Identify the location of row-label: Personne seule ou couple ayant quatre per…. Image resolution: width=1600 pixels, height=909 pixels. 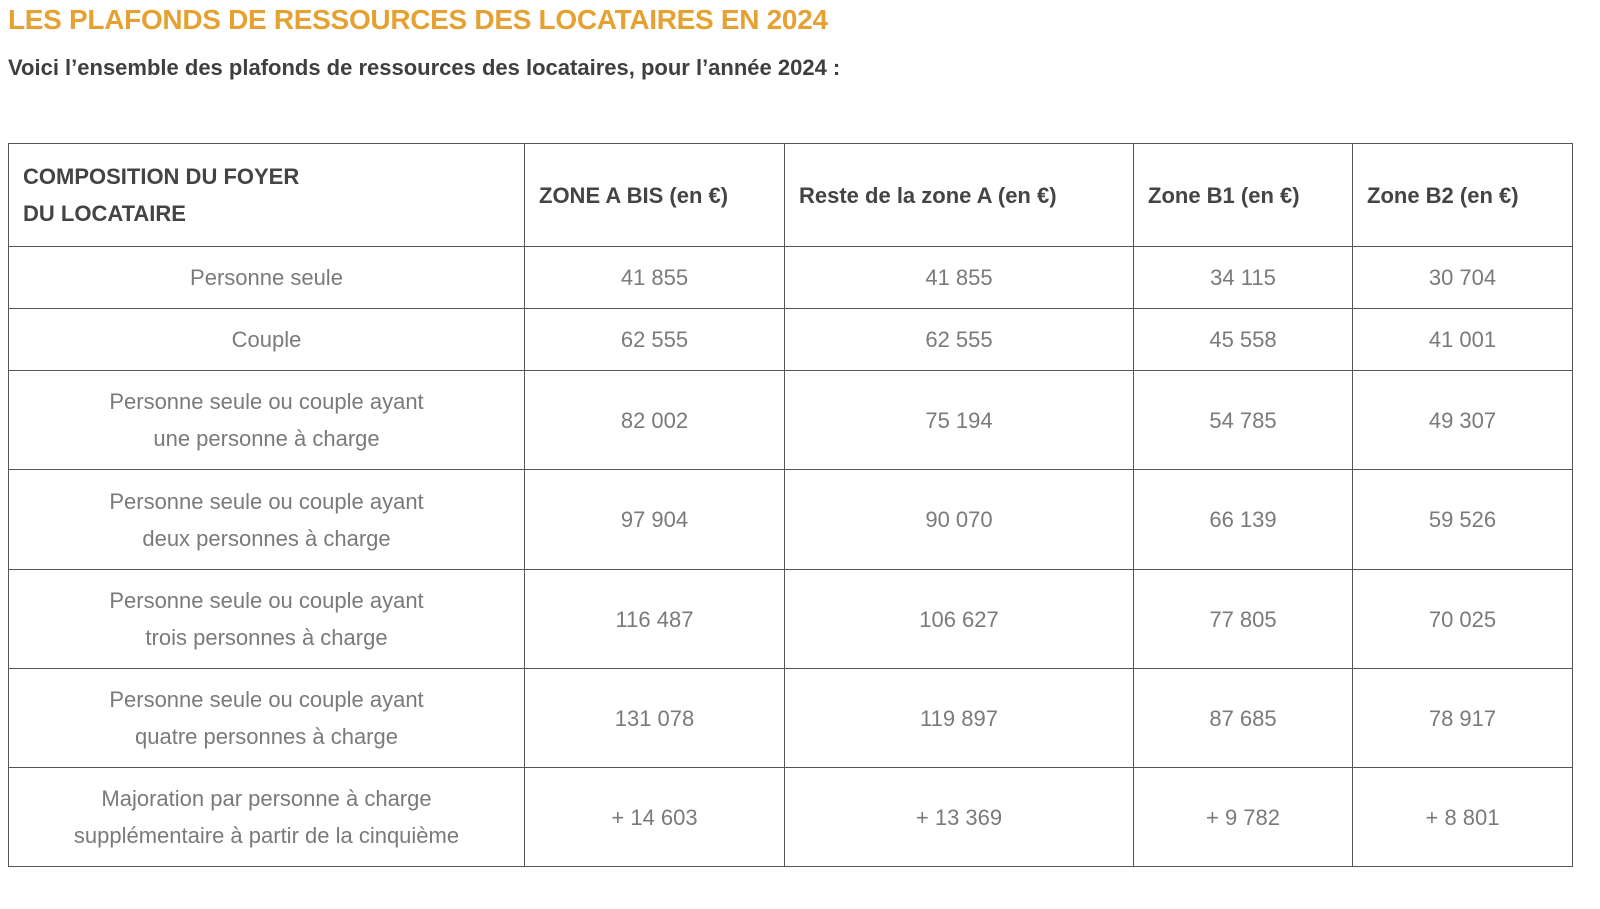
(266, 718).